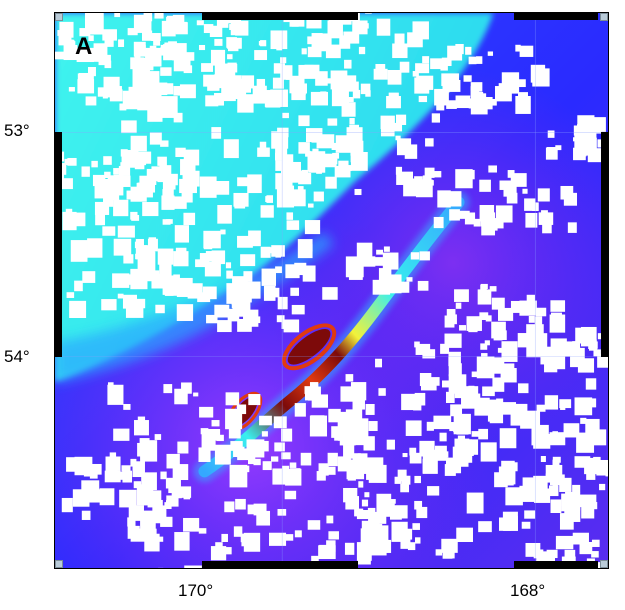 The width and height of the screenshot is (625, 610). I want to click on panel-label: A, so click(84, 46).